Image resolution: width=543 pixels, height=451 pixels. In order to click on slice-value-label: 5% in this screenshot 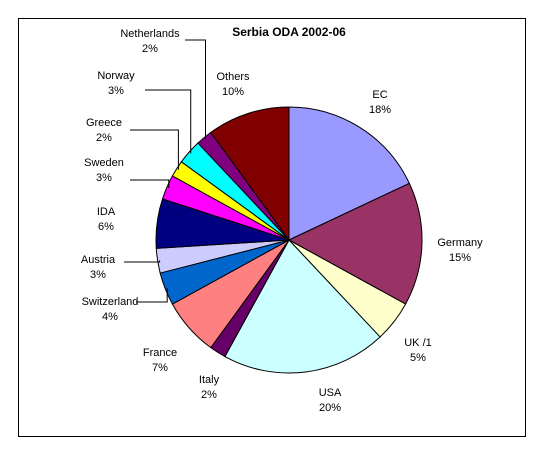, I will do `click(418, 358)`.